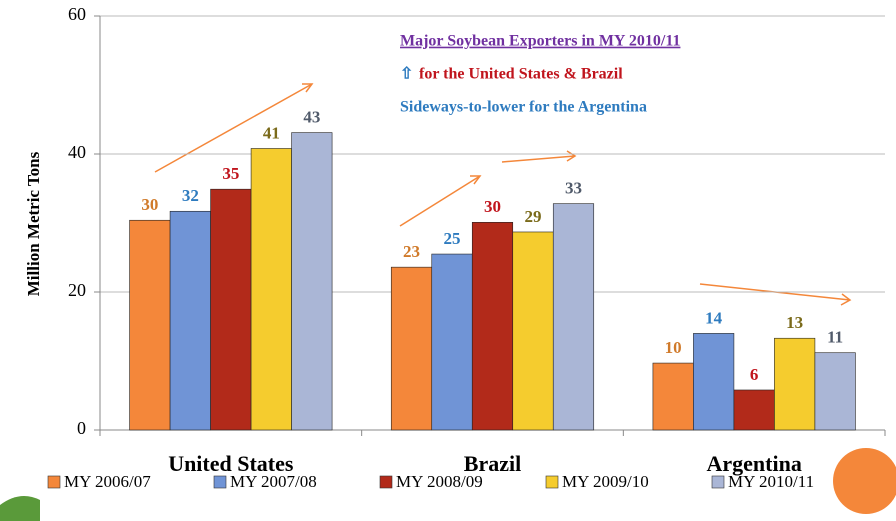 The height and width of the screenshot is (521, 896). What do you see at coordinates (754, 463) in the screenshot?
I see `x-tick-label: Argentina` at bounding box center [754, 463].